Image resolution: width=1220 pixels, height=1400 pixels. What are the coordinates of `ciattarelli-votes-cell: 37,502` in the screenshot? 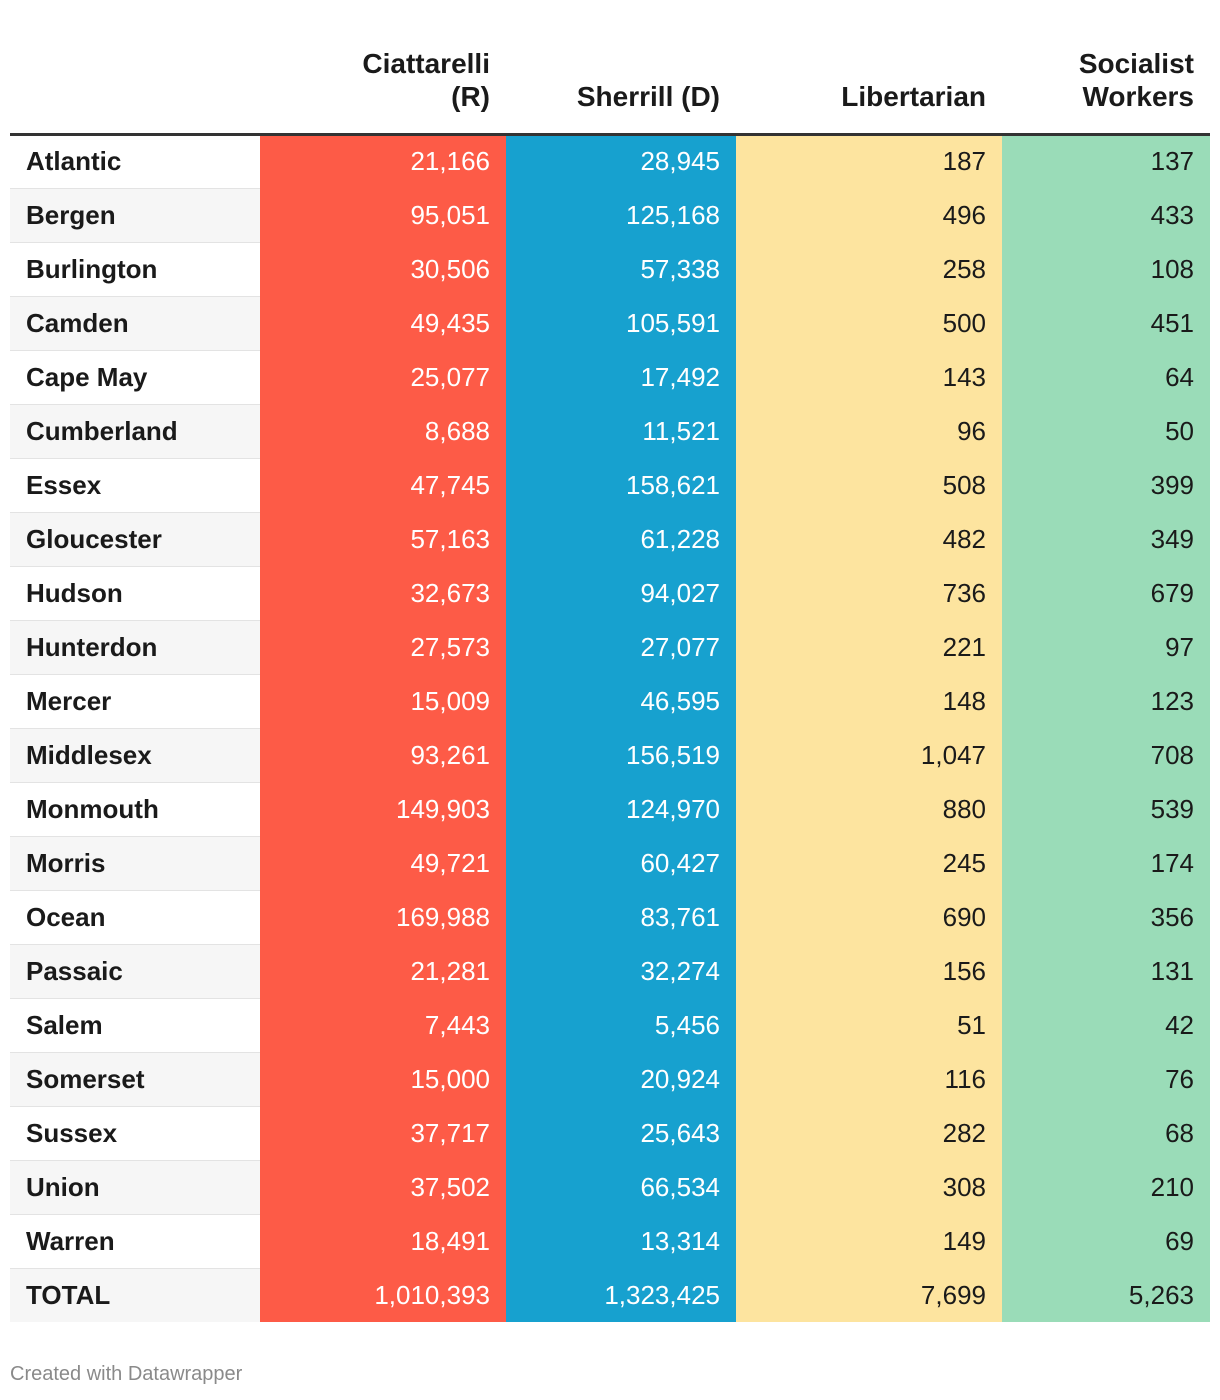 It's located at (383, 1187).